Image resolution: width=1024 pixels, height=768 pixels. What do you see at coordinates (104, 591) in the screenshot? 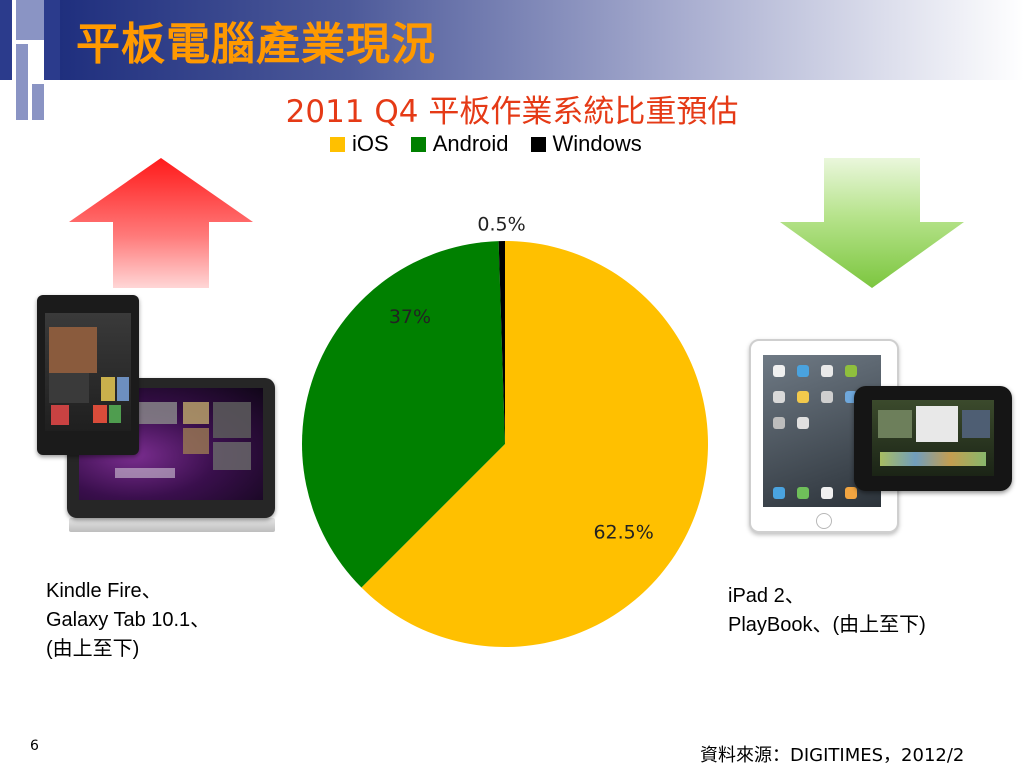
I see `caption-line: Kindle Fire、` at bounding box center [104, 591].